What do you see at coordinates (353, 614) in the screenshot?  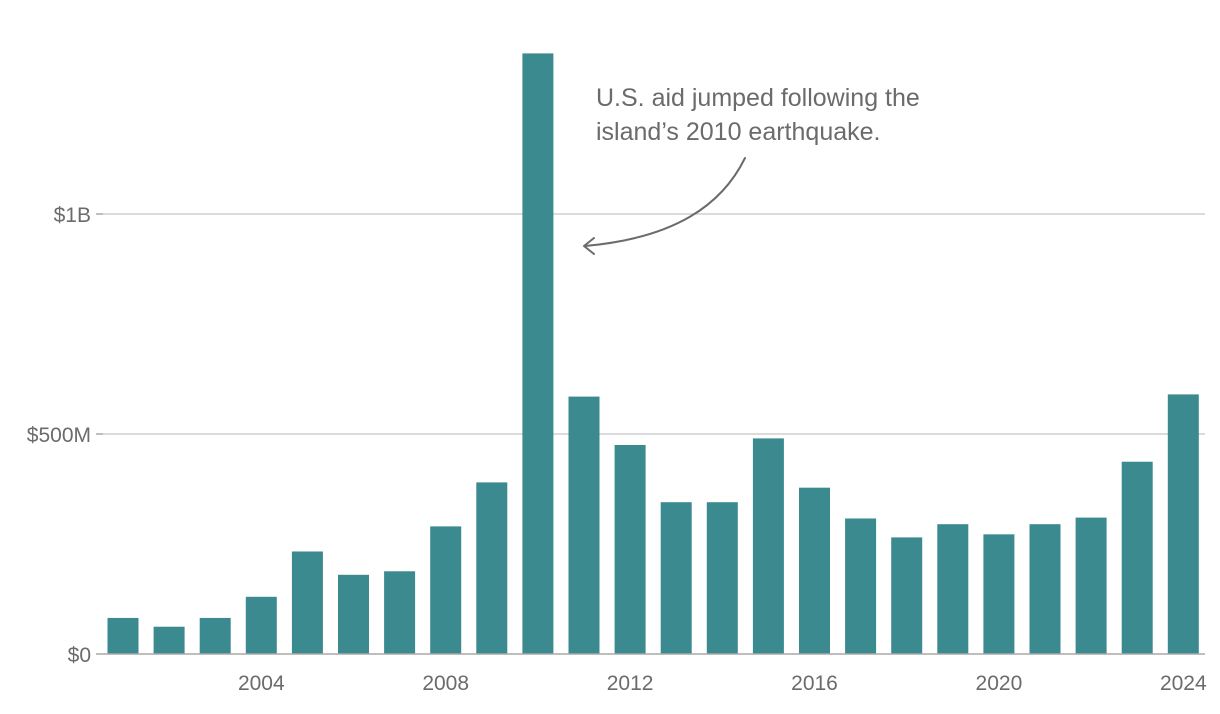 I see `bar-2006` at bounding box center [353, 614].